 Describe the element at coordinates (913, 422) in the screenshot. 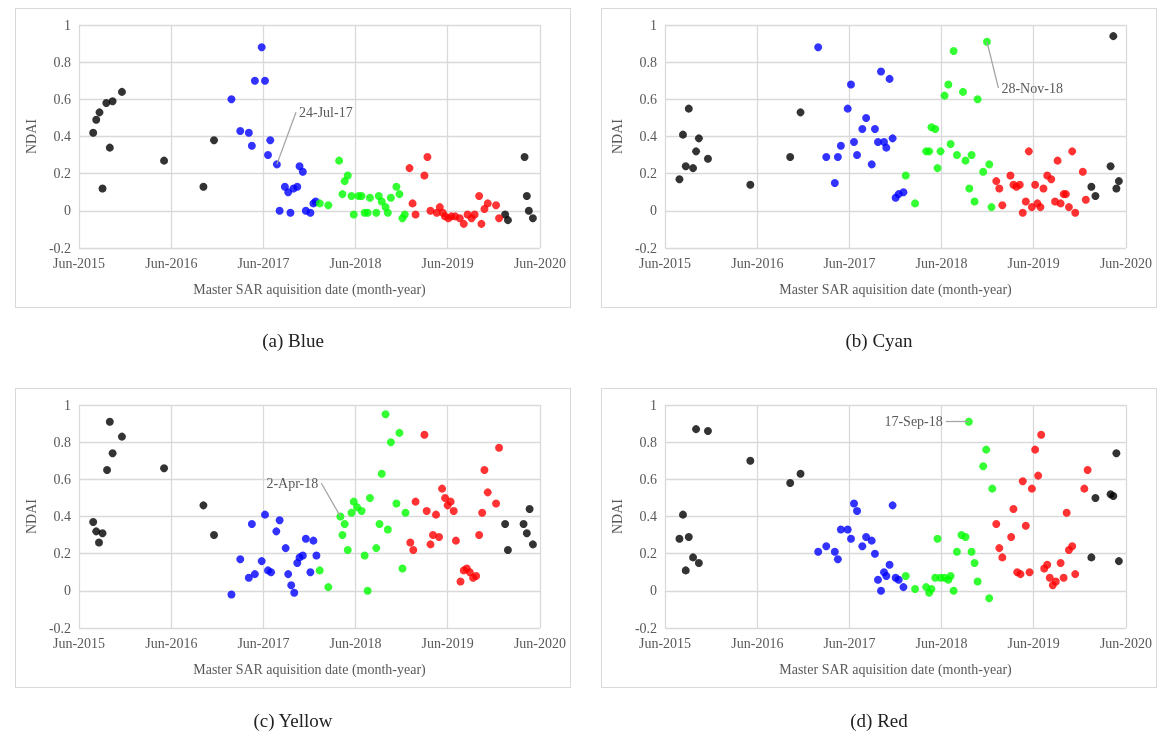

I see `annotation: 17-Sep-18` at that location.